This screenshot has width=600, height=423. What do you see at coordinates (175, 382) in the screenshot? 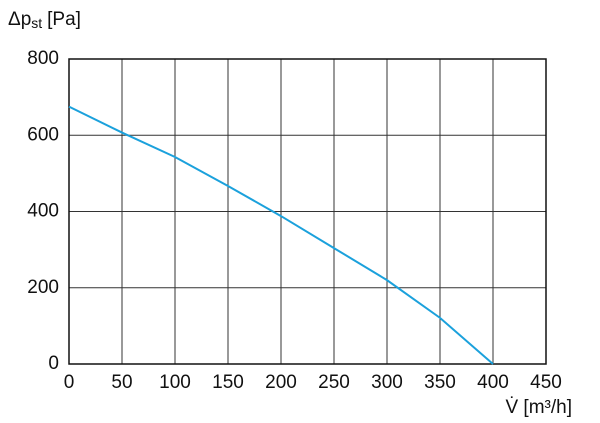
I see `x-tick-label: 100` at bounding box center [175, 382].